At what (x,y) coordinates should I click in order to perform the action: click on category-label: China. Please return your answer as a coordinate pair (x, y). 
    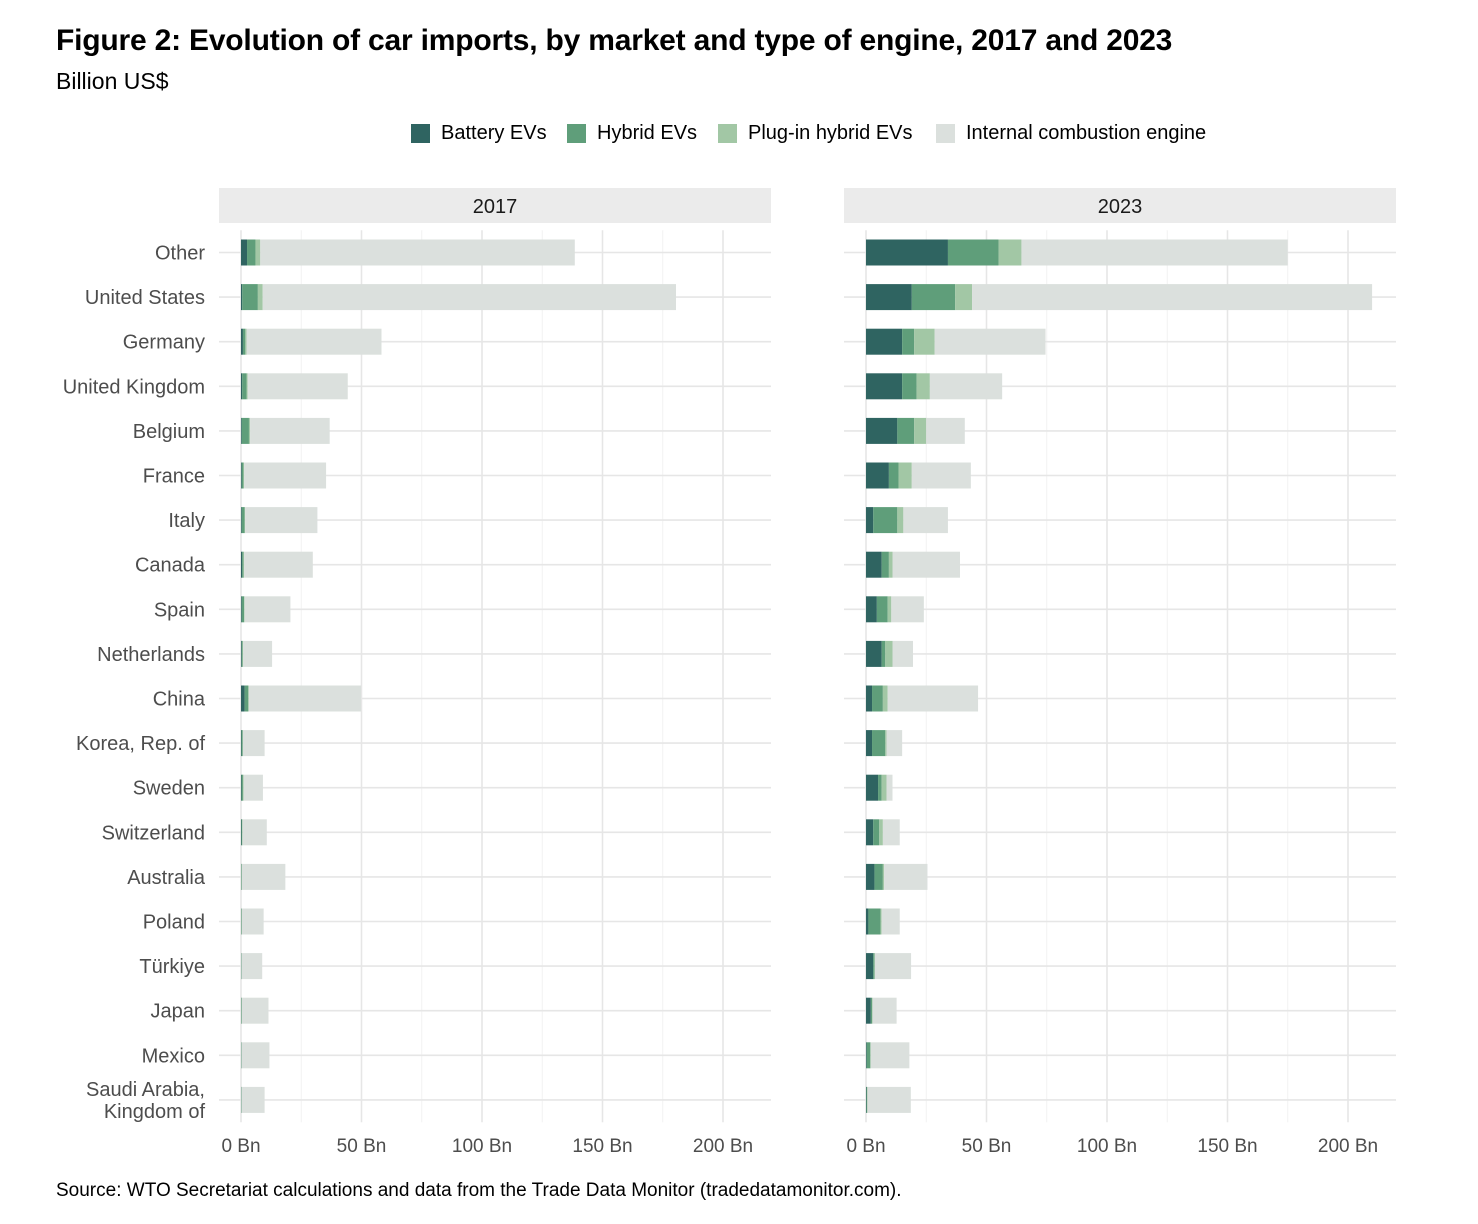
    Looking at the image, I should click on (179, 700).